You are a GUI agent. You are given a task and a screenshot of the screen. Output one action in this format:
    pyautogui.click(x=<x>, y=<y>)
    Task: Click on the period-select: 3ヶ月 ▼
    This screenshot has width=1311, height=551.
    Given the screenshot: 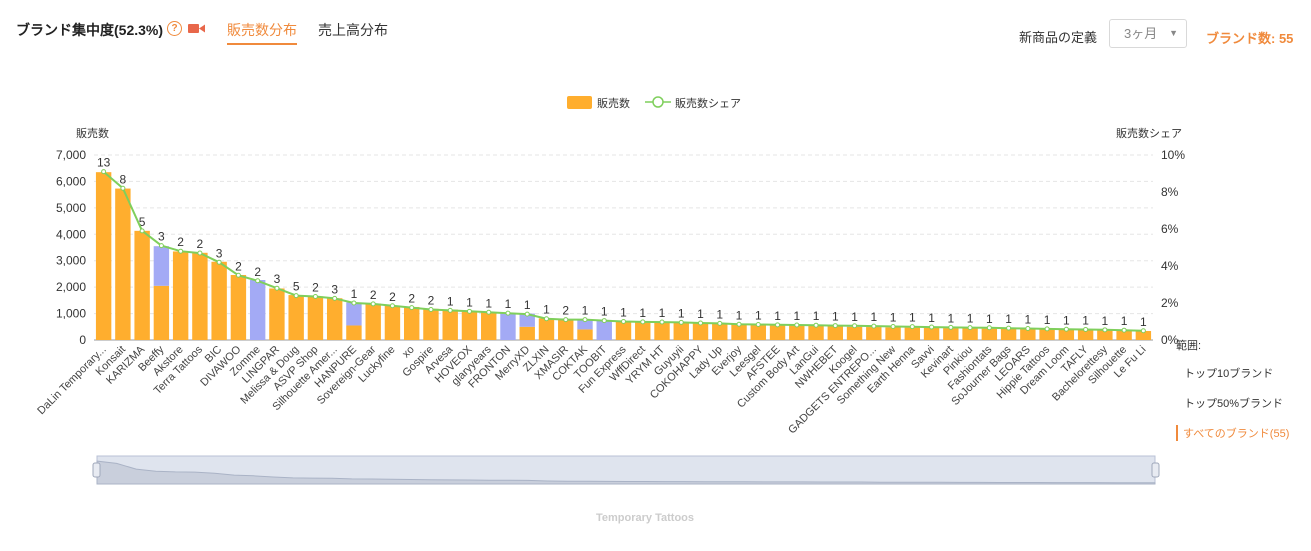 What is the action you would take?
    pyautogui.click(x=1148, y=33)
    